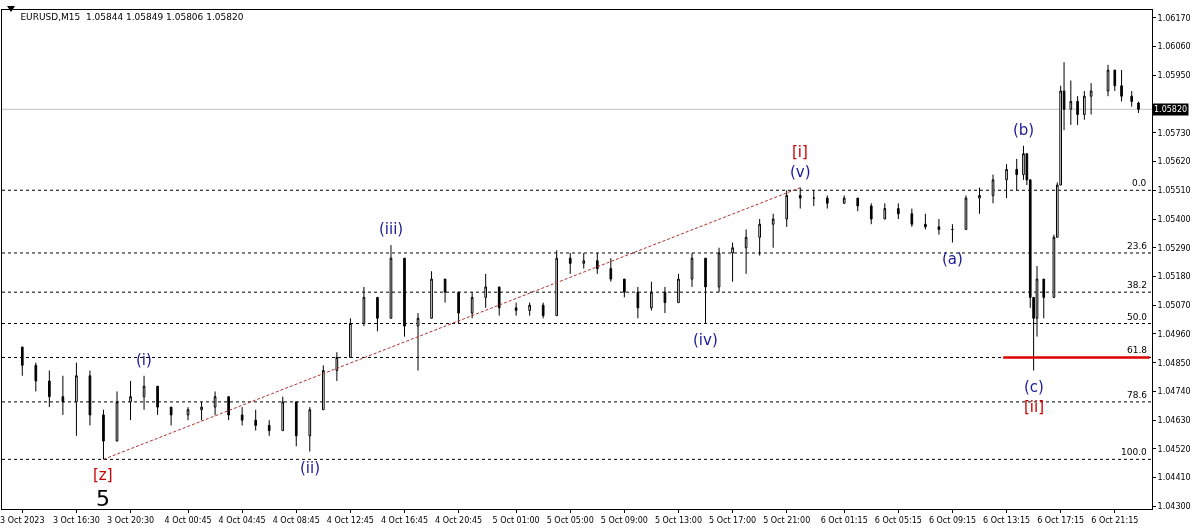 This screenshot has width=1200, height=531. Describe the element at coordinates (844, 520) in the screenshot. I see `x-tick-label: 6 Oct 01:15` at that location.